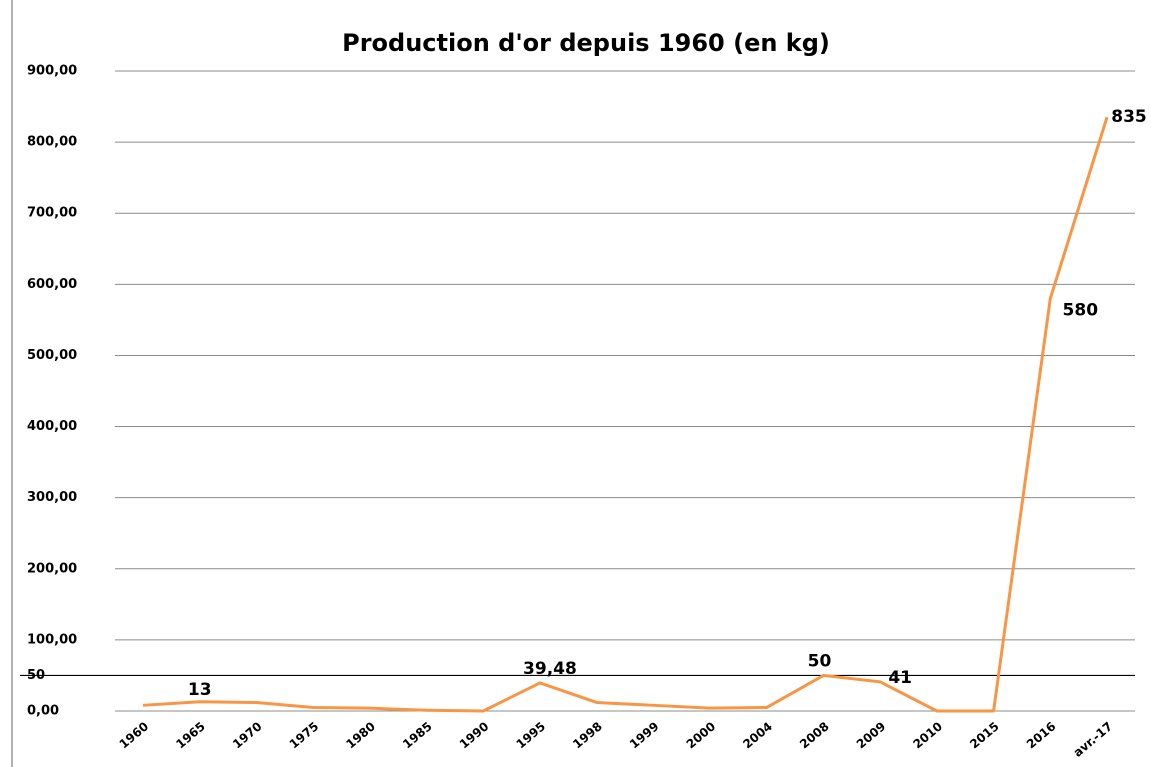  I want to click on data-label: 835, so click(1129, 117).